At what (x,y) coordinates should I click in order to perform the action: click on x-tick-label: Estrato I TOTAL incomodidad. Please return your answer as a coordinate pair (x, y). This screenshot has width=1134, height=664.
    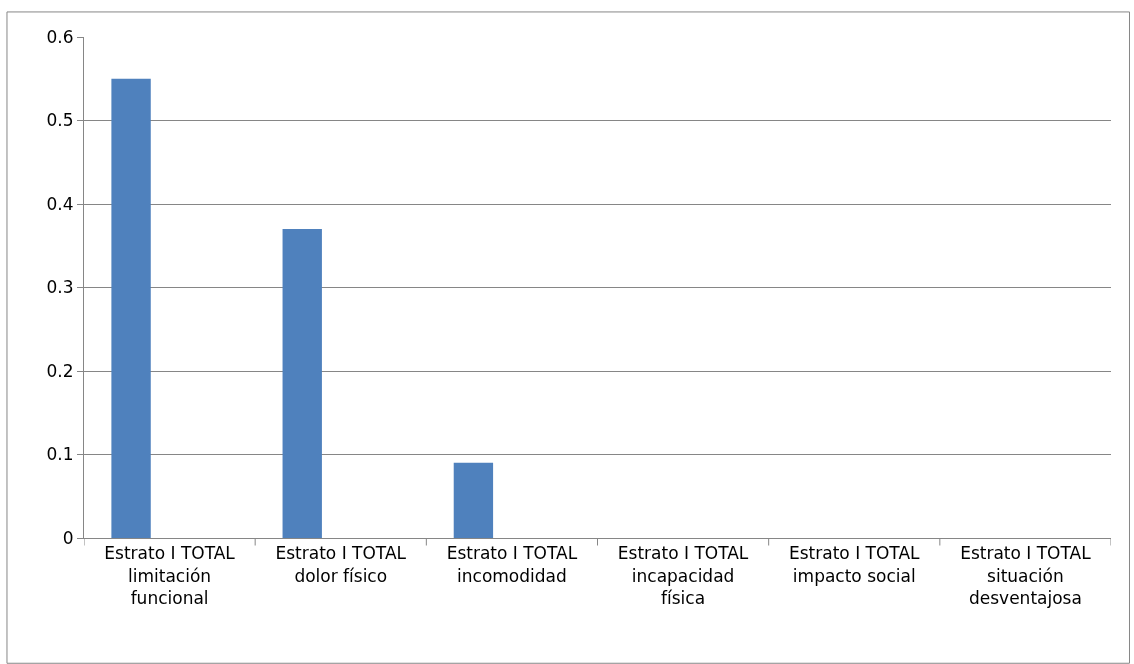
    Looking at the image, I should click on (512, 564).